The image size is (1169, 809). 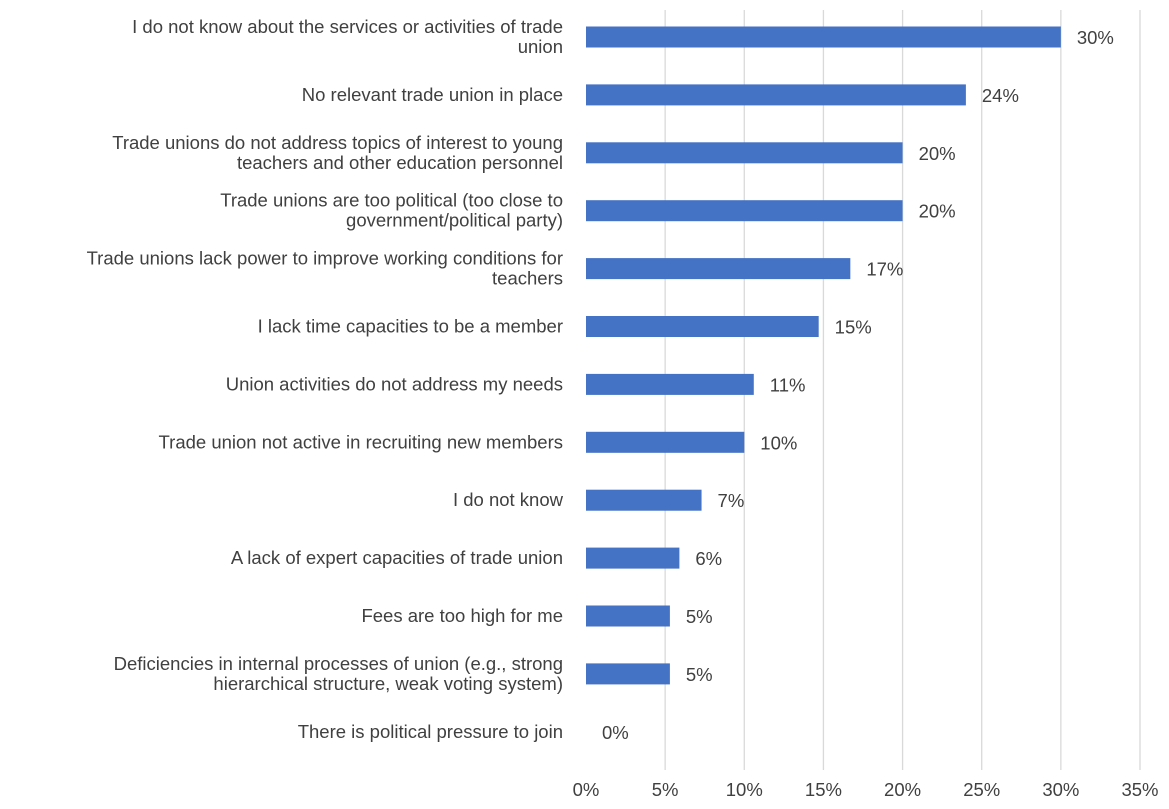 I want to click on x-tick-label: 20%, so click(x=902, y=789).